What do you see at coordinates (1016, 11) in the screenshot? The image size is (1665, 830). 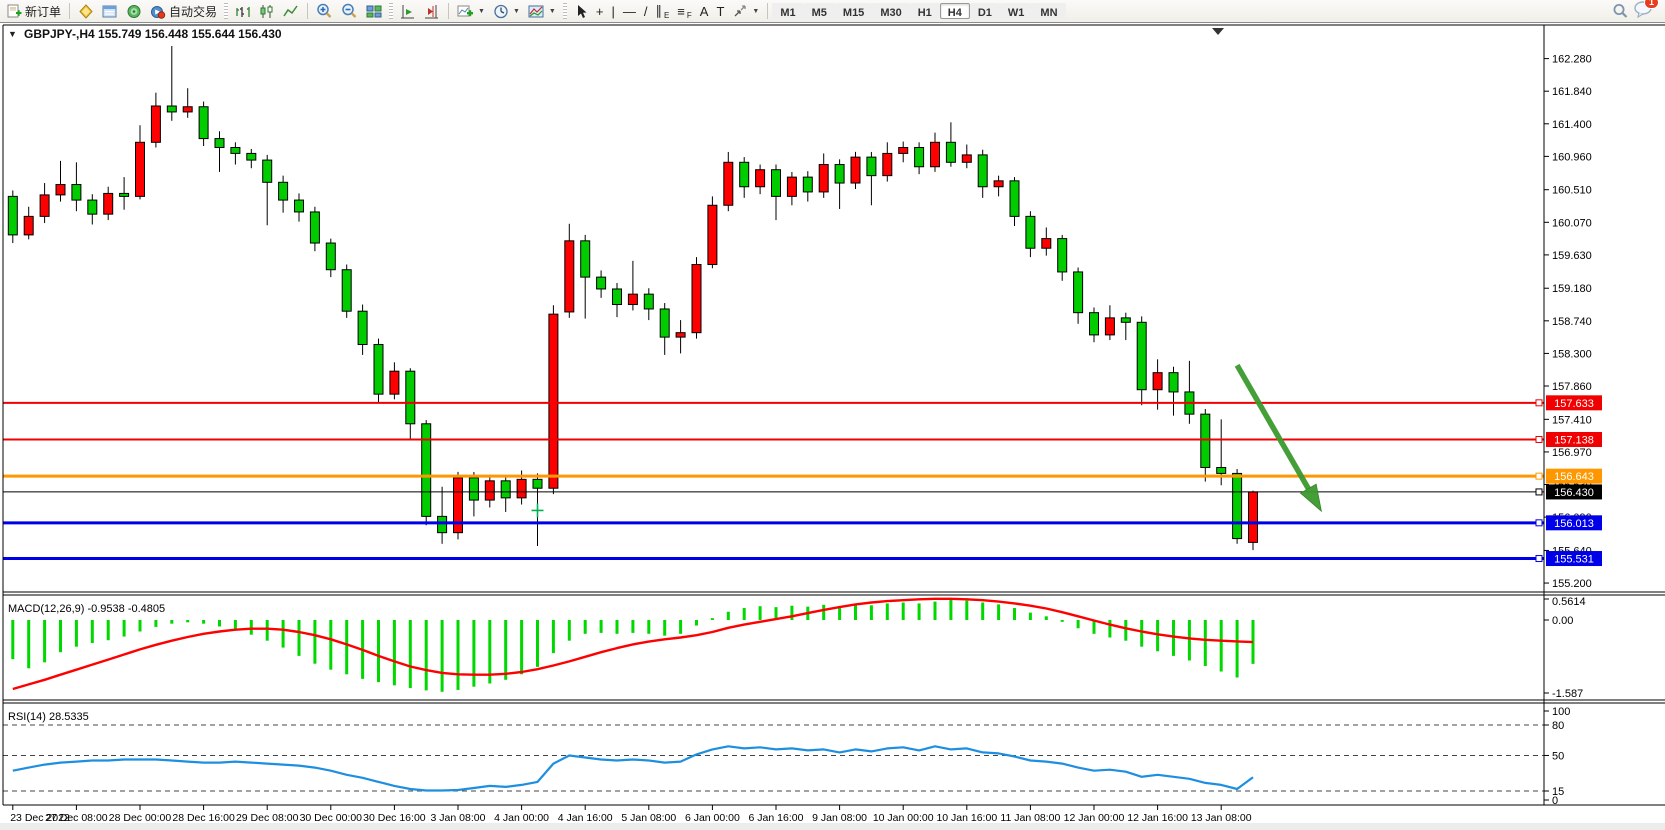 I see `timeframe-W1: W1` at bounding box center [1016, 11].